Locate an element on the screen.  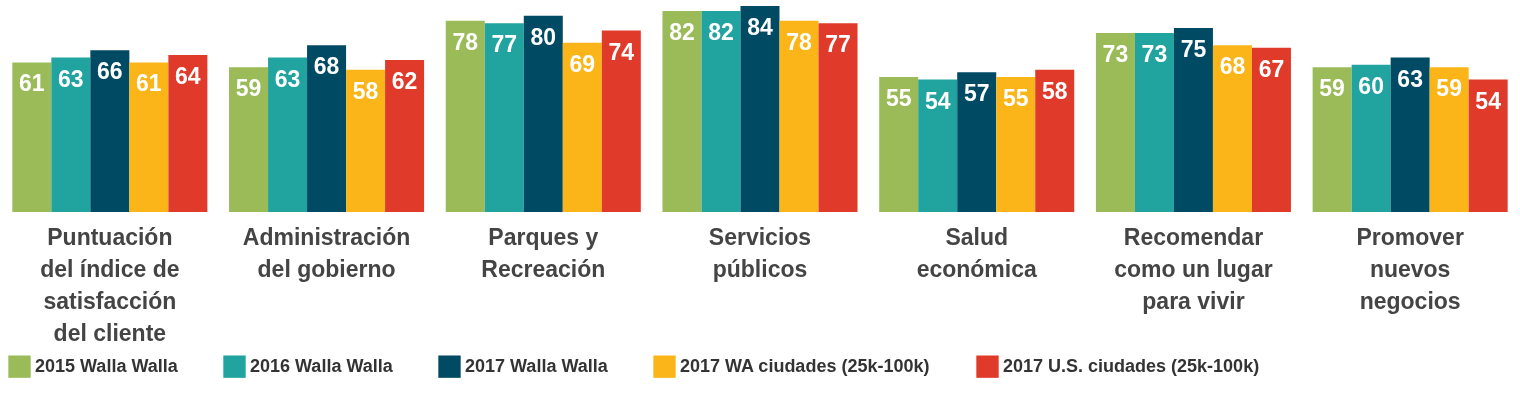
x-tick-label: Administración del gobierno is located at coordinates (326, 252).